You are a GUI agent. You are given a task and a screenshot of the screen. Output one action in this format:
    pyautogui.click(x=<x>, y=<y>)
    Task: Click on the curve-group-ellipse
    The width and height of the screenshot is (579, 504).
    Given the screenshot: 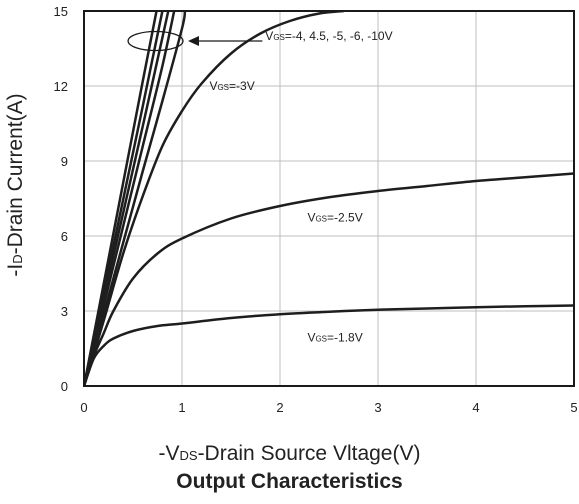 What is the action you would take?
    pyautogui.click(x=155, y=41)
    